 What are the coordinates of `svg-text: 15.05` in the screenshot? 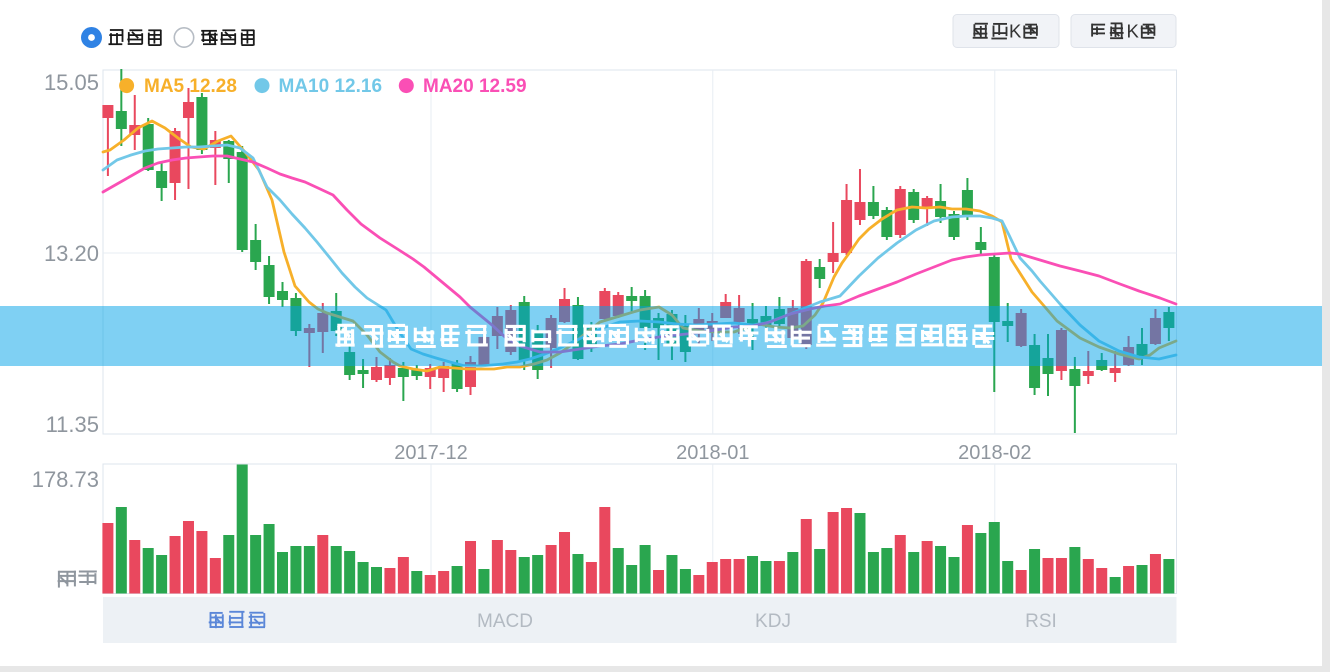 It's located at (71, 82).